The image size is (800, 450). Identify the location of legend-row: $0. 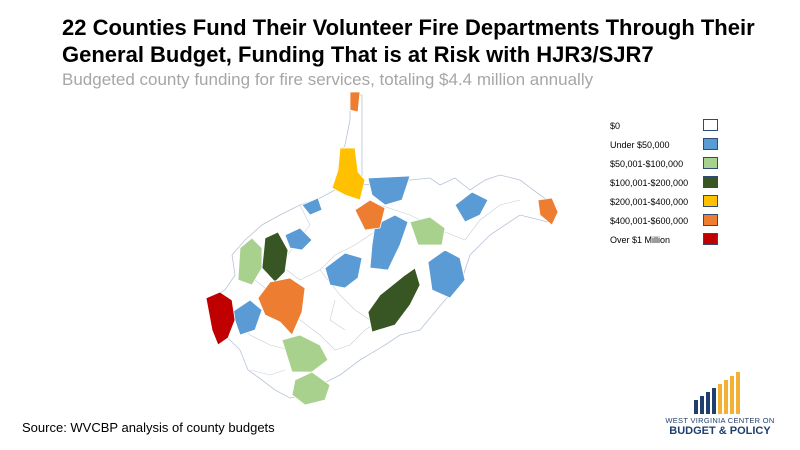
(670, 126).